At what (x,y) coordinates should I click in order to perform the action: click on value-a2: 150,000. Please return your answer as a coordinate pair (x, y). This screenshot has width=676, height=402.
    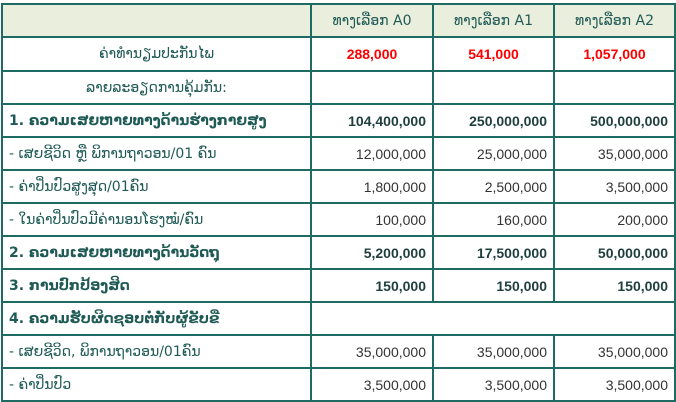
    Looking at the image, I should click on (614, 285).